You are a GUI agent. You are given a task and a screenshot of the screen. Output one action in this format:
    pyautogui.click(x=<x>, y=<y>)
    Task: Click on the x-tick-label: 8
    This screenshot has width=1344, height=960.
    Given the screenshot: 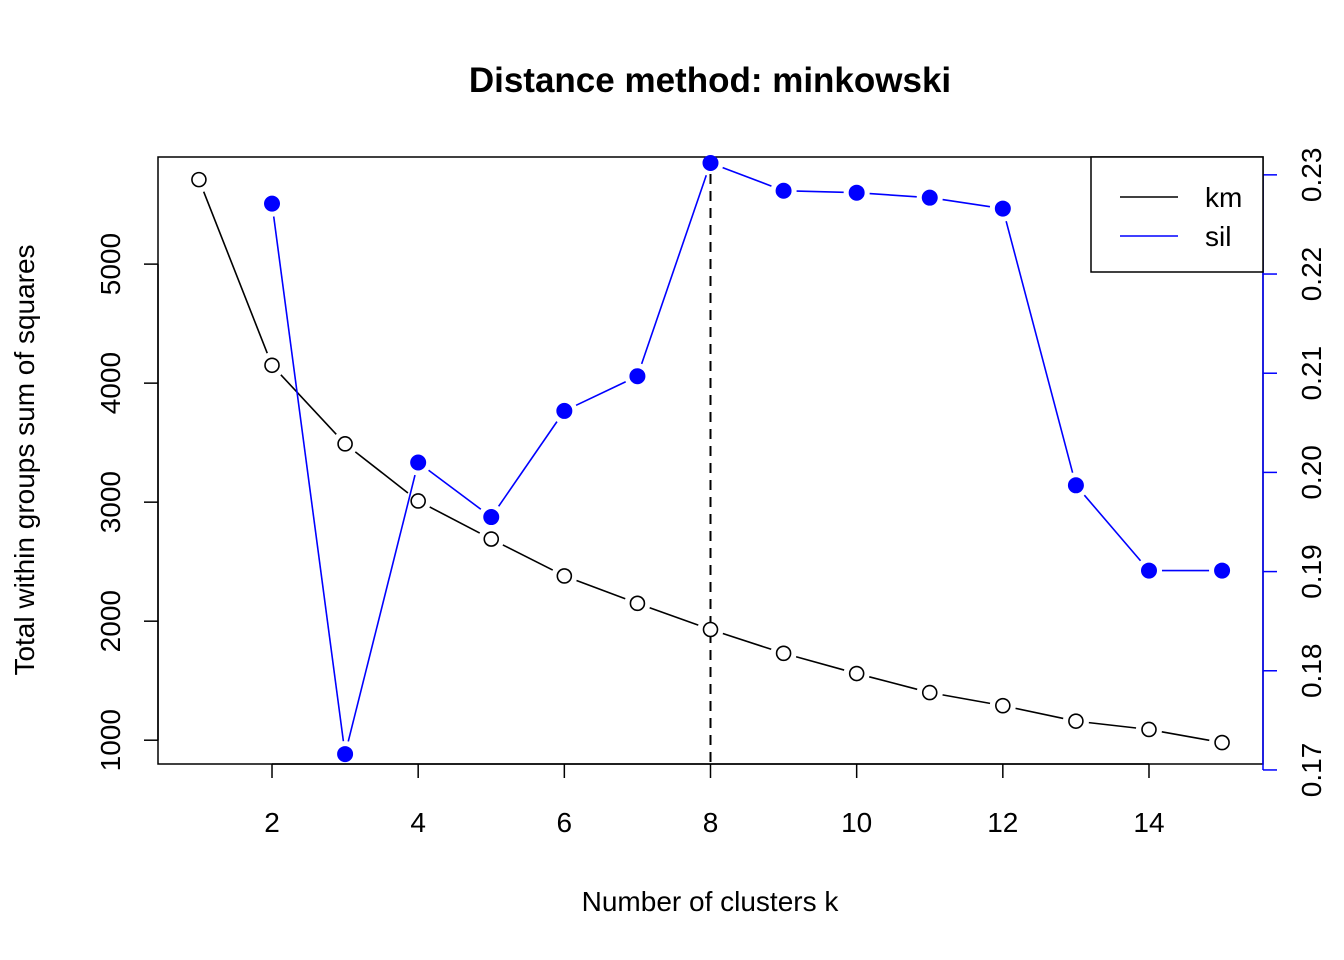 What is the action you would take?
    pyautogui.click(x=711, y=822)
    